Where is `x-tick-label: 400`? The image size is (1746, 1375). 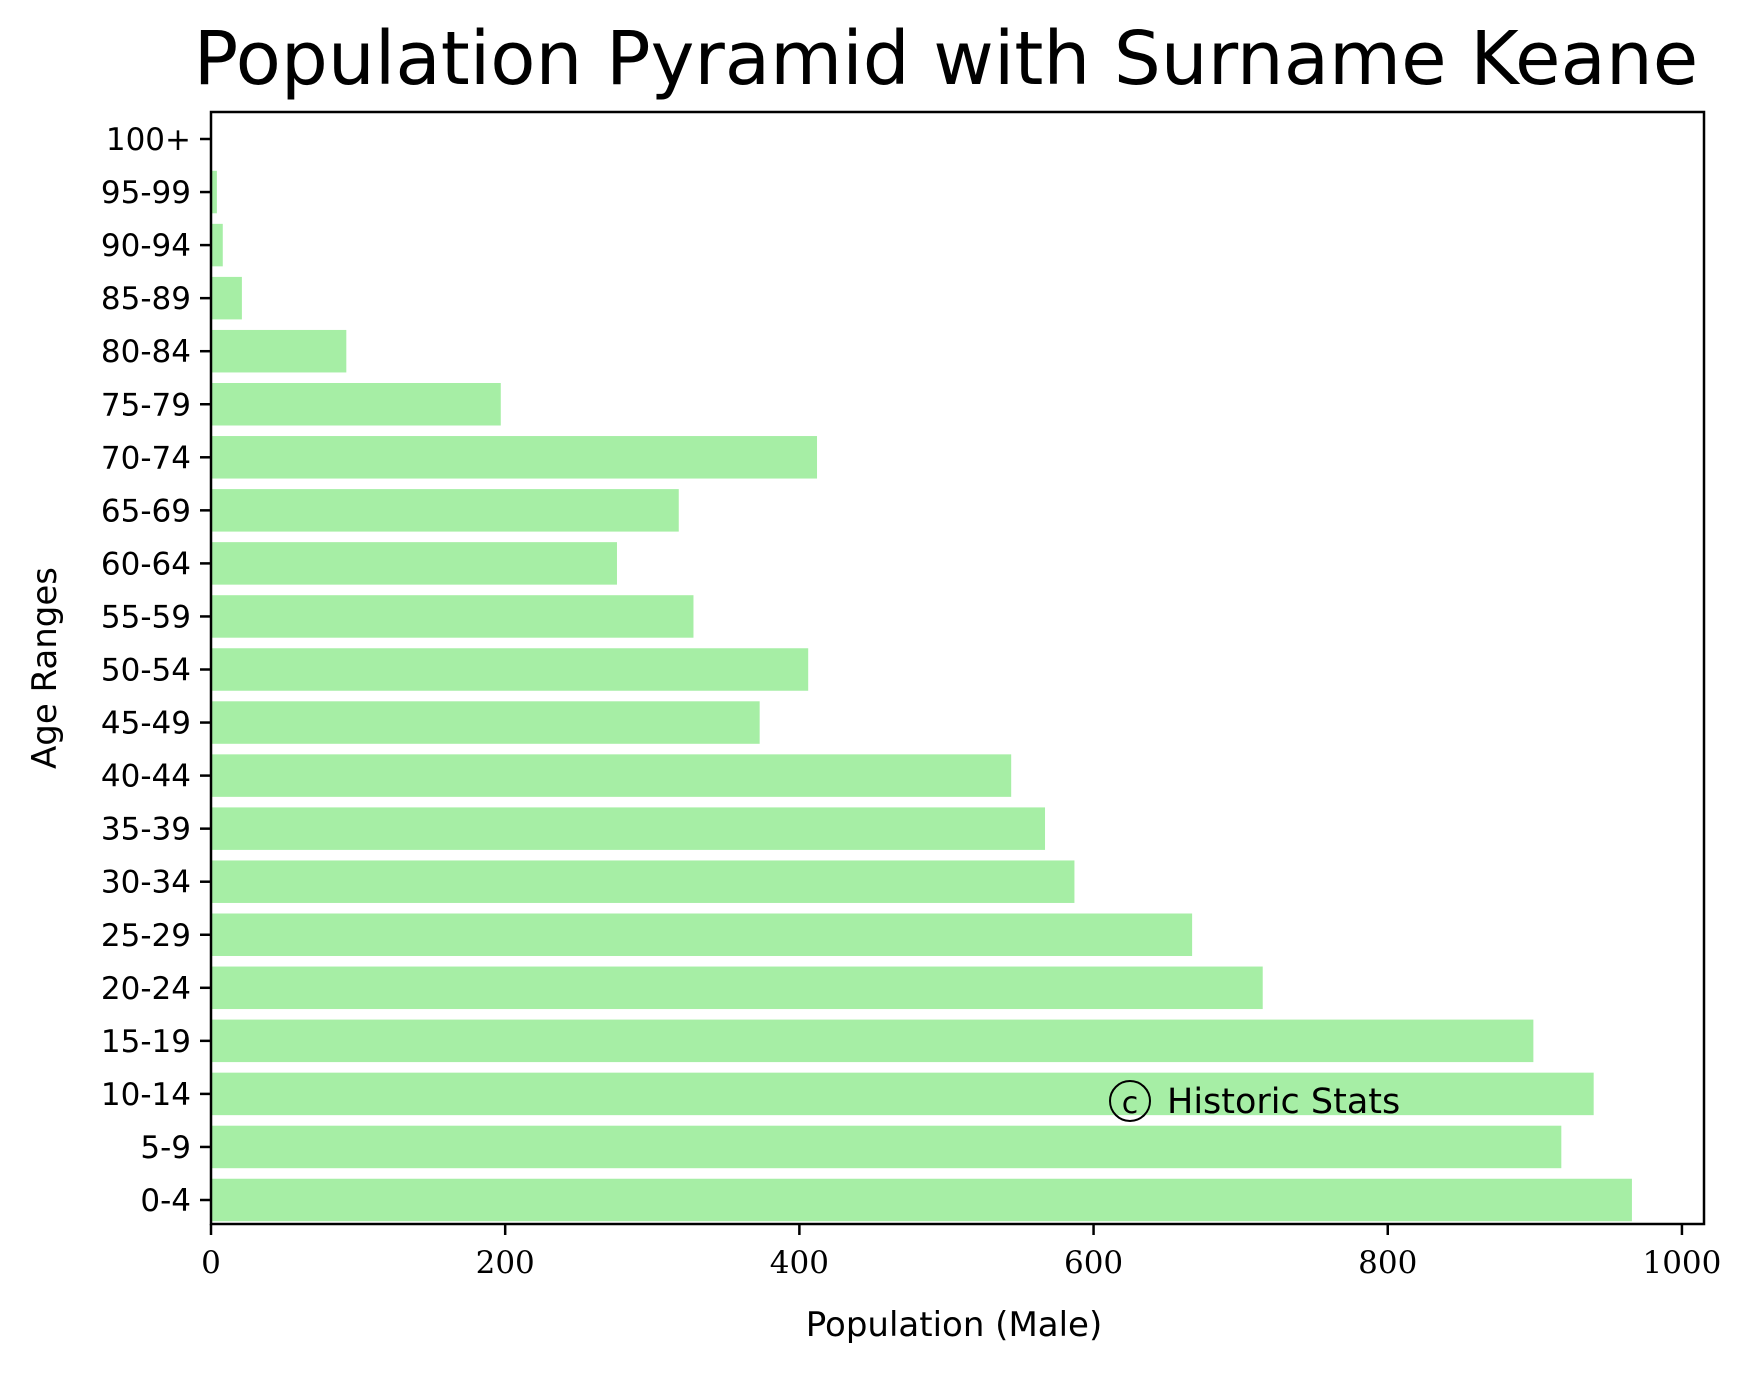 x-tick-label: 400 is located at coordinates (799, 1263).